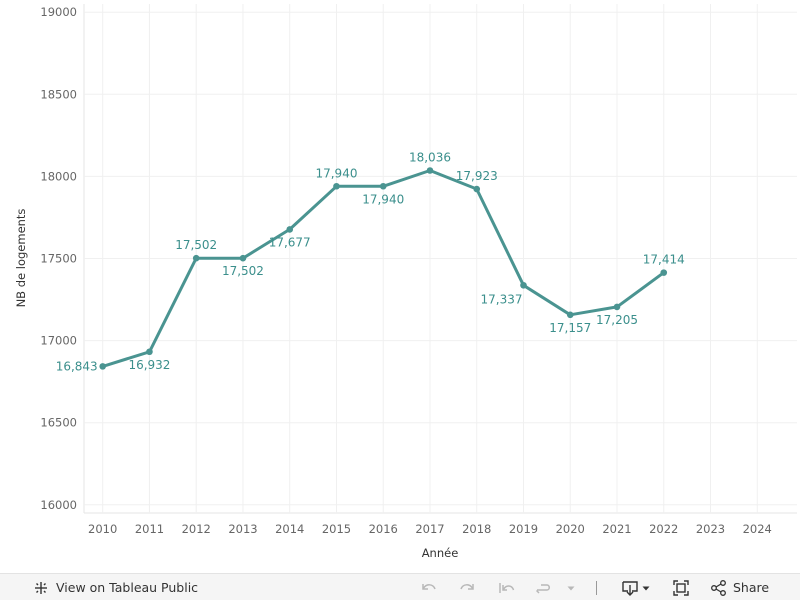  What do you see at coordinates (476, 529) in the screenshot?
I see `x-tick-label: 2018` at bounding box center [476, 529].